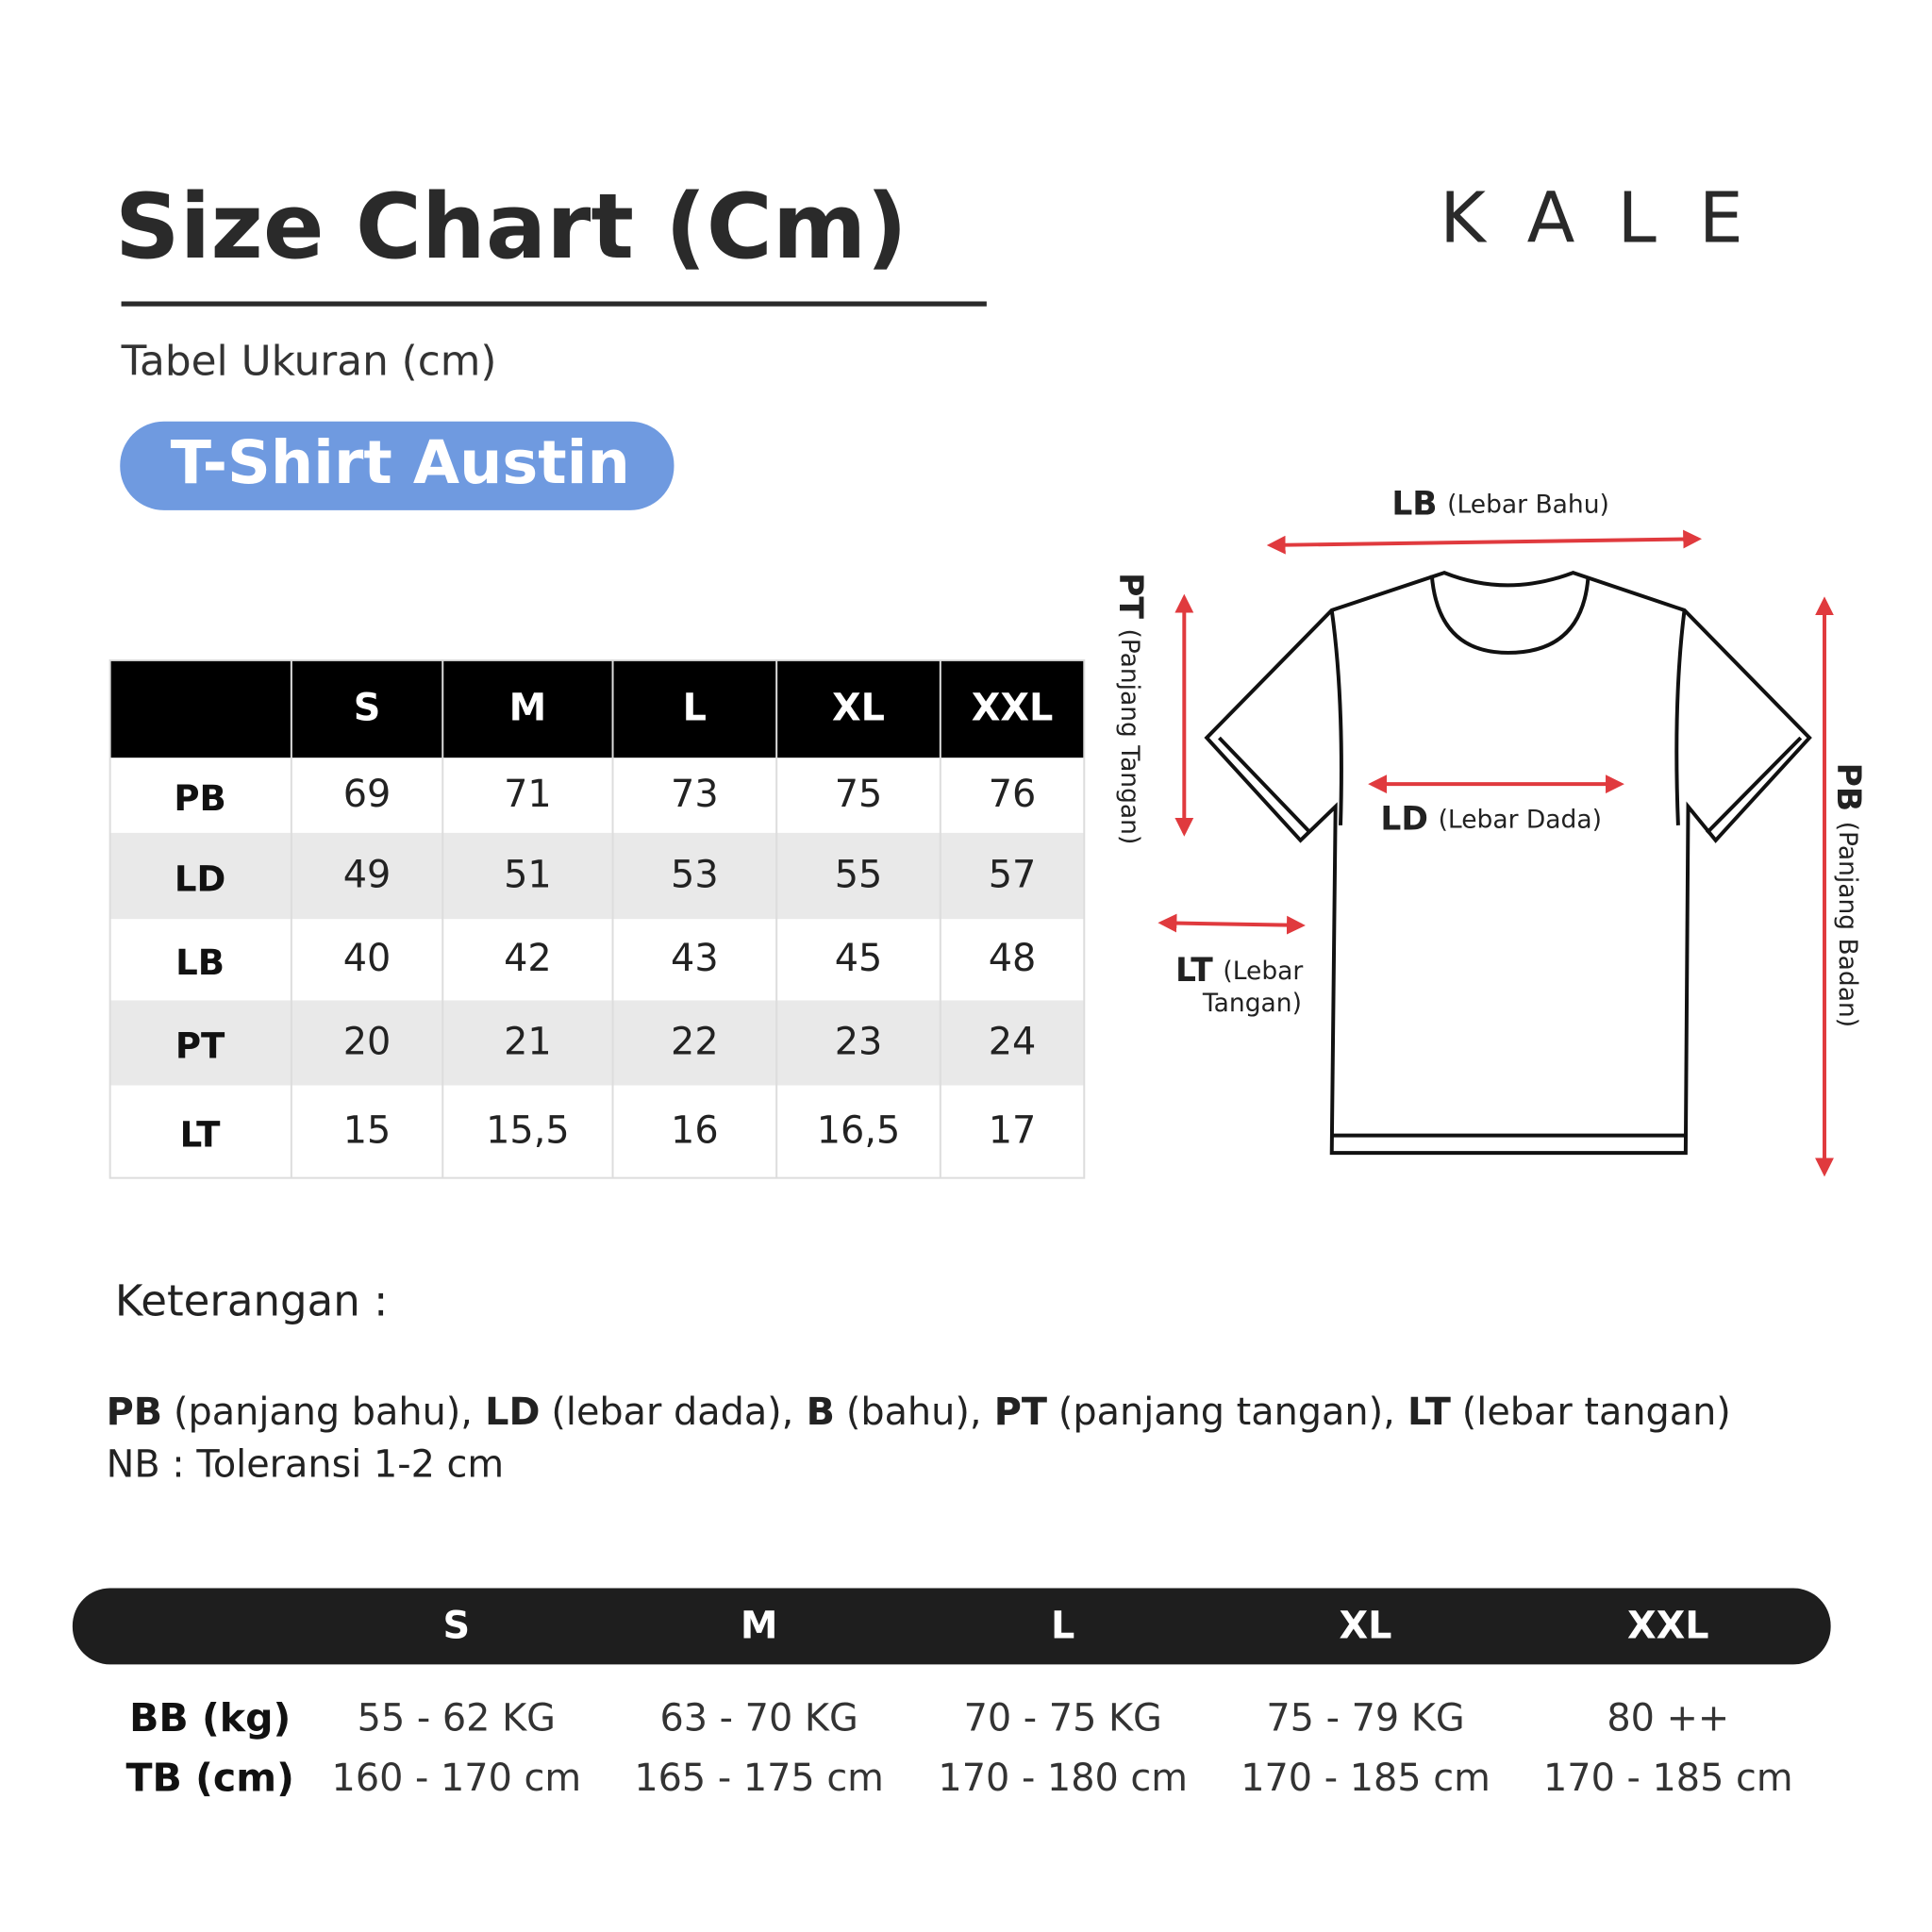 The width and height of the screenshot is (1932, 1932). Describe the element at coordinates (695, 1130) in the screenshot. I see `cell: 16` at that location.